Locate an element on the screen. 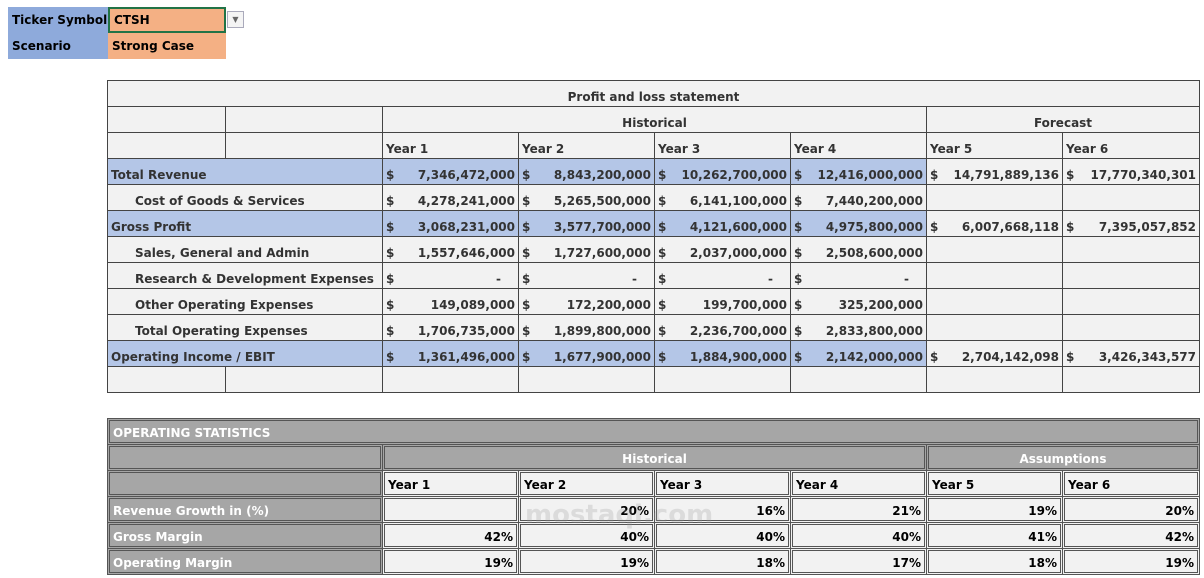 This screenshot has width=1204, height=578. amount: 2,236,700,000 is located at coordinates (738, 331).